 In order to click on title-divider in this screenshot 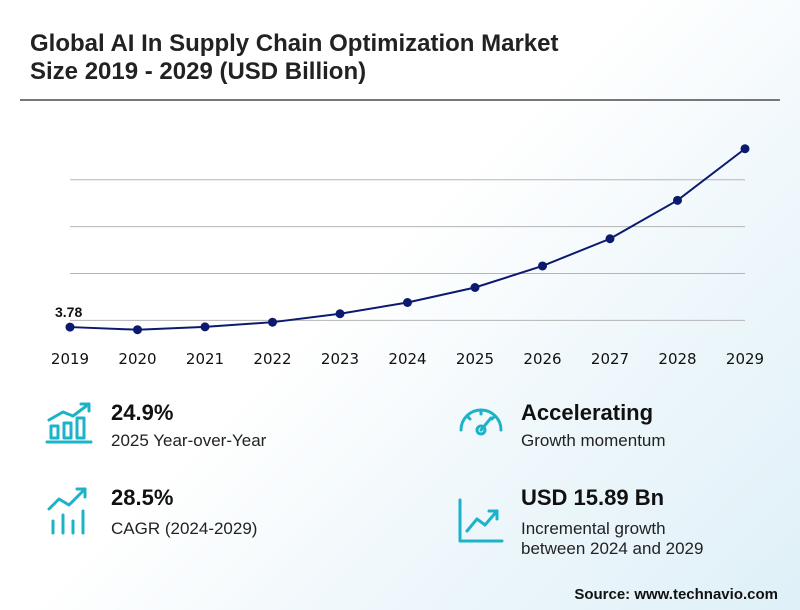, I will do `click(400, 100)`.